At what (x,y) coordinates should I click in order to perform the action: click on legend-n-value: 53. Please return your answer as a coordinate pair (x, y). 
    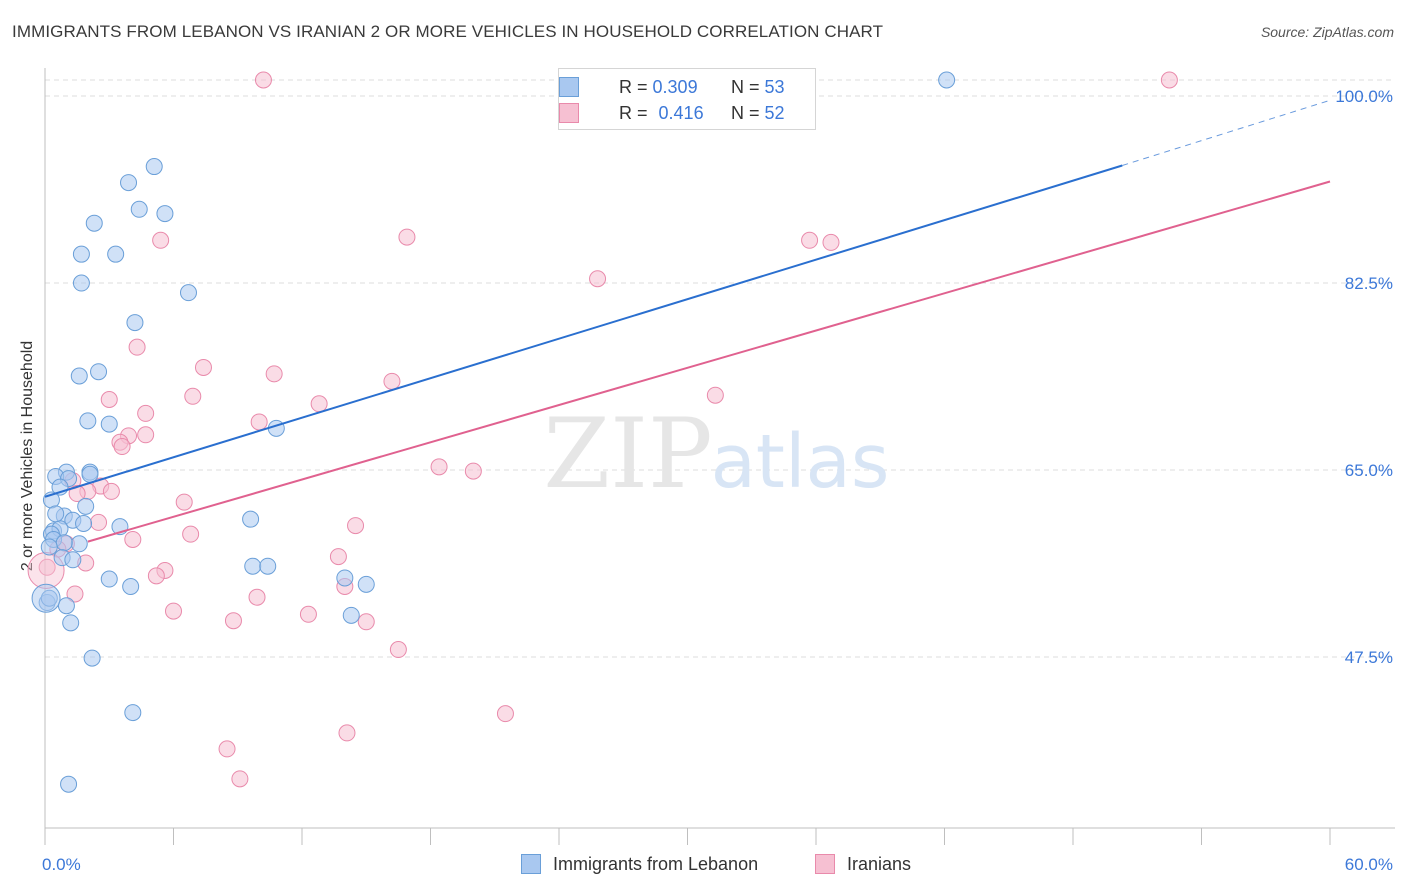
    Looking at the image, I should click on (774, 86).